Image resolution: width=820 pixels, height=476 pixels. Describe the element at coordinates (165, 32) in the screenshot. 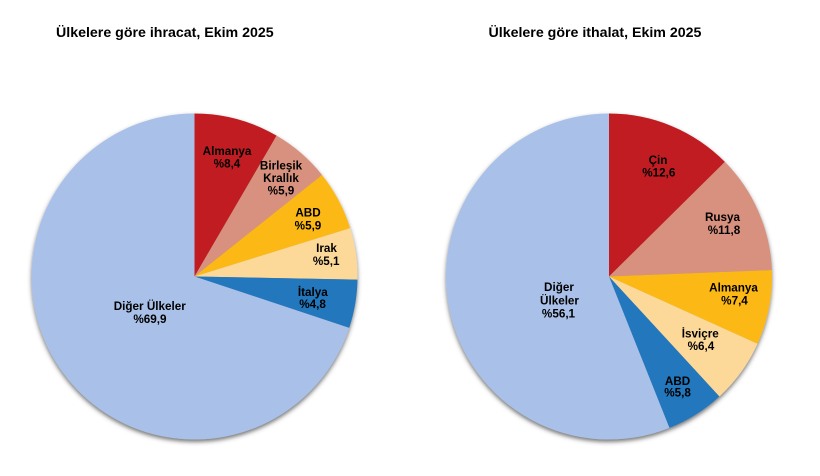

I see `svg-text:Ülkelere göre ihracat, Ekim 20: Ülkelere göre ihracat, Ekim 2025` at that location.